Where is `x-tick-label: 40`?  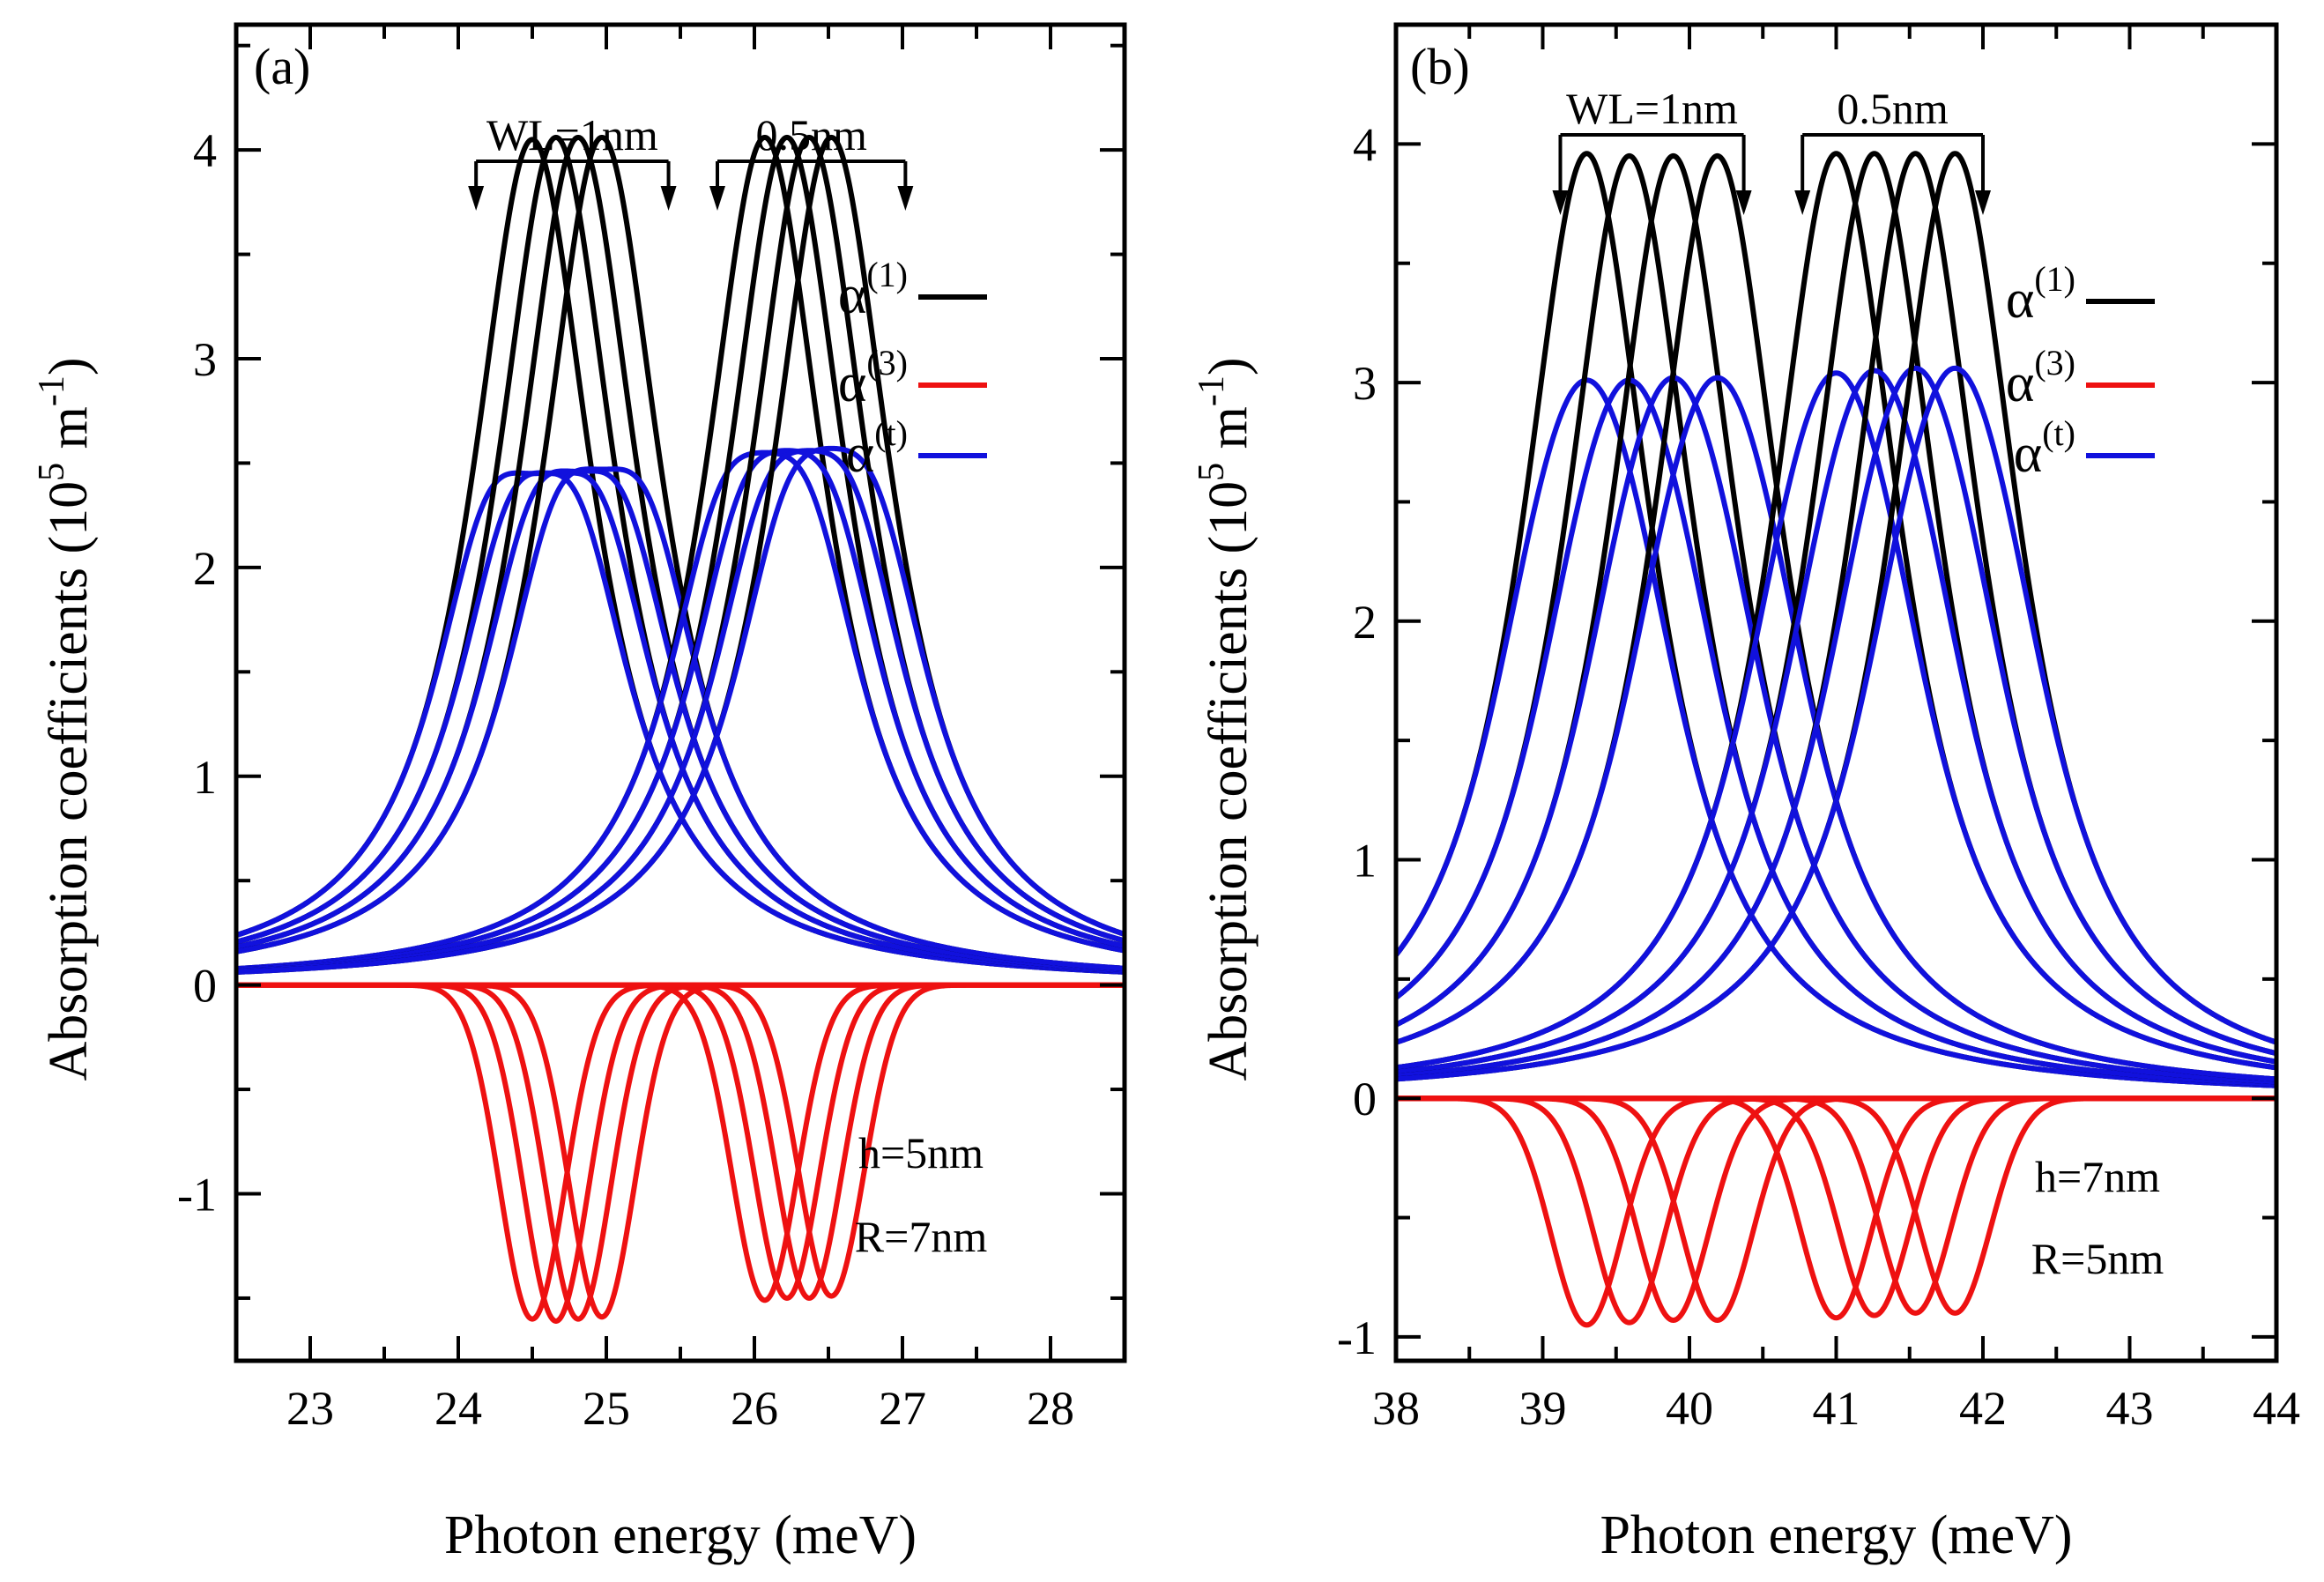
x-tick-label: 40 is located at coordinates (1690, 1408).